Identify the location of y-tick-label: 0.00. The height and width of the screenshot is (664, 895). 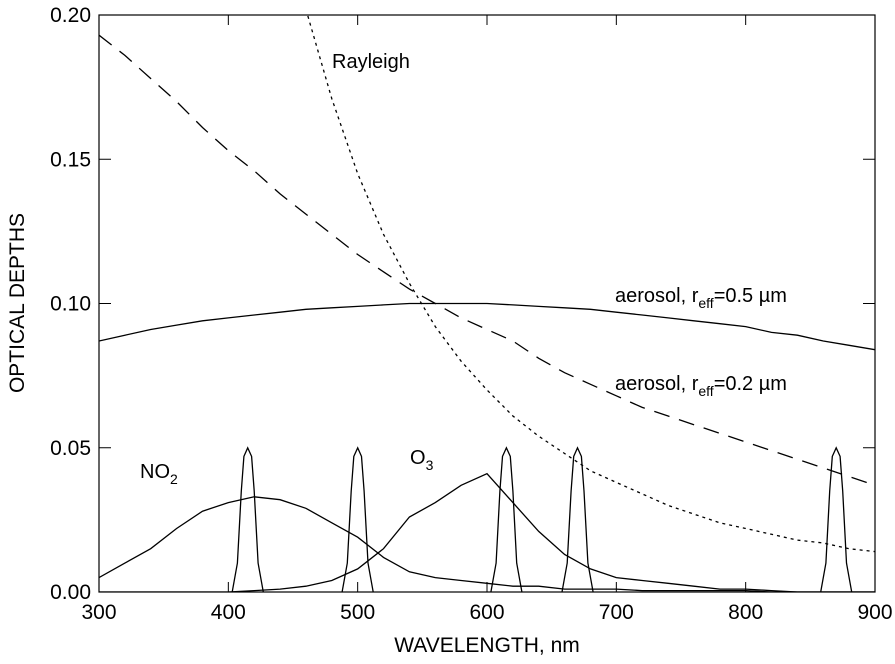
(70, 592).